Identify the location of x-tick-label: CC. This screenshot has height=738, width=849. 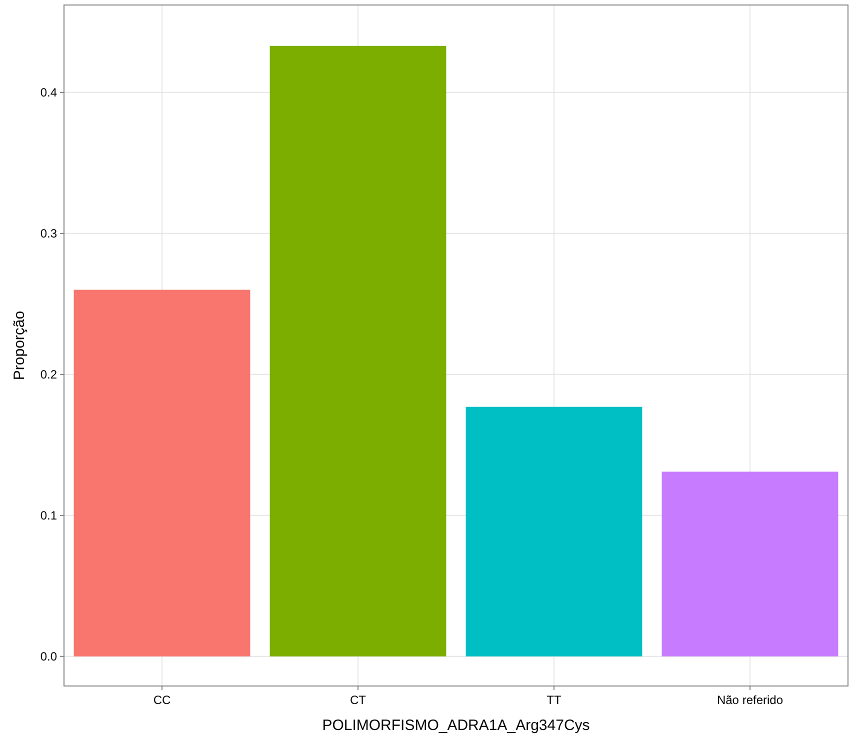
(162, 700).